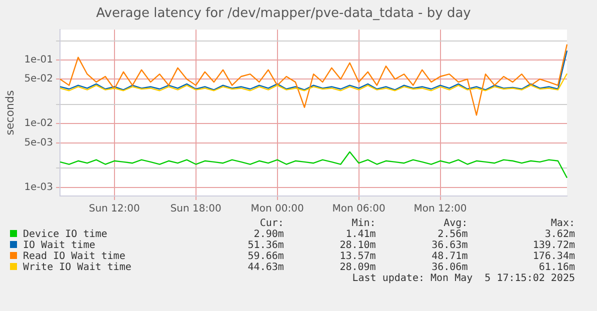  I want to click on text: 59.66m, so click(265, 256).